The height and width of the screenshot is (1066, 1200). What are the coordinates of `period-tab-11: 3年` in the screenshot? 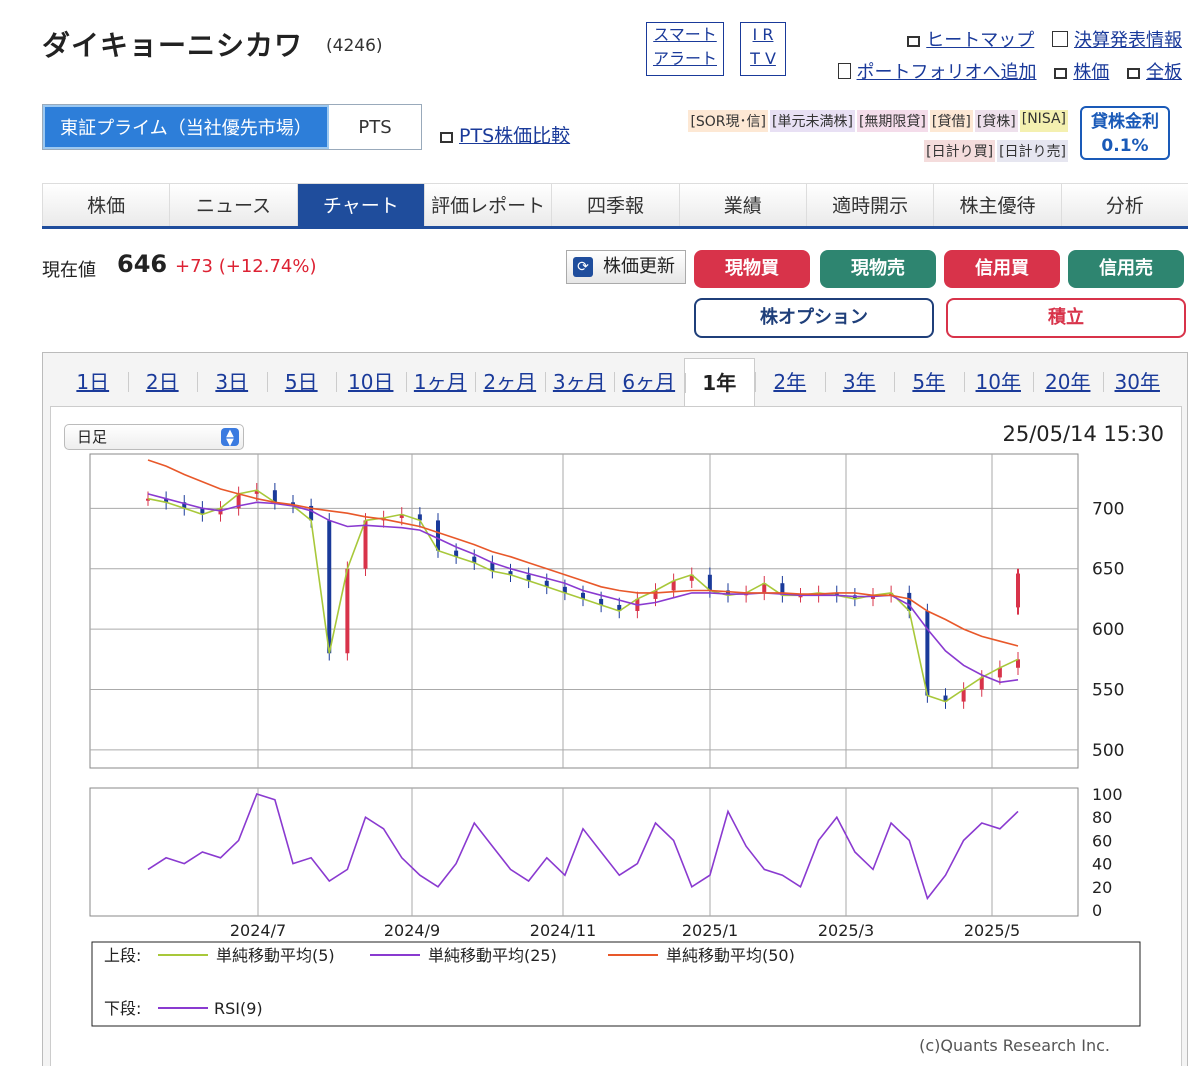 It's located at (859, 382).